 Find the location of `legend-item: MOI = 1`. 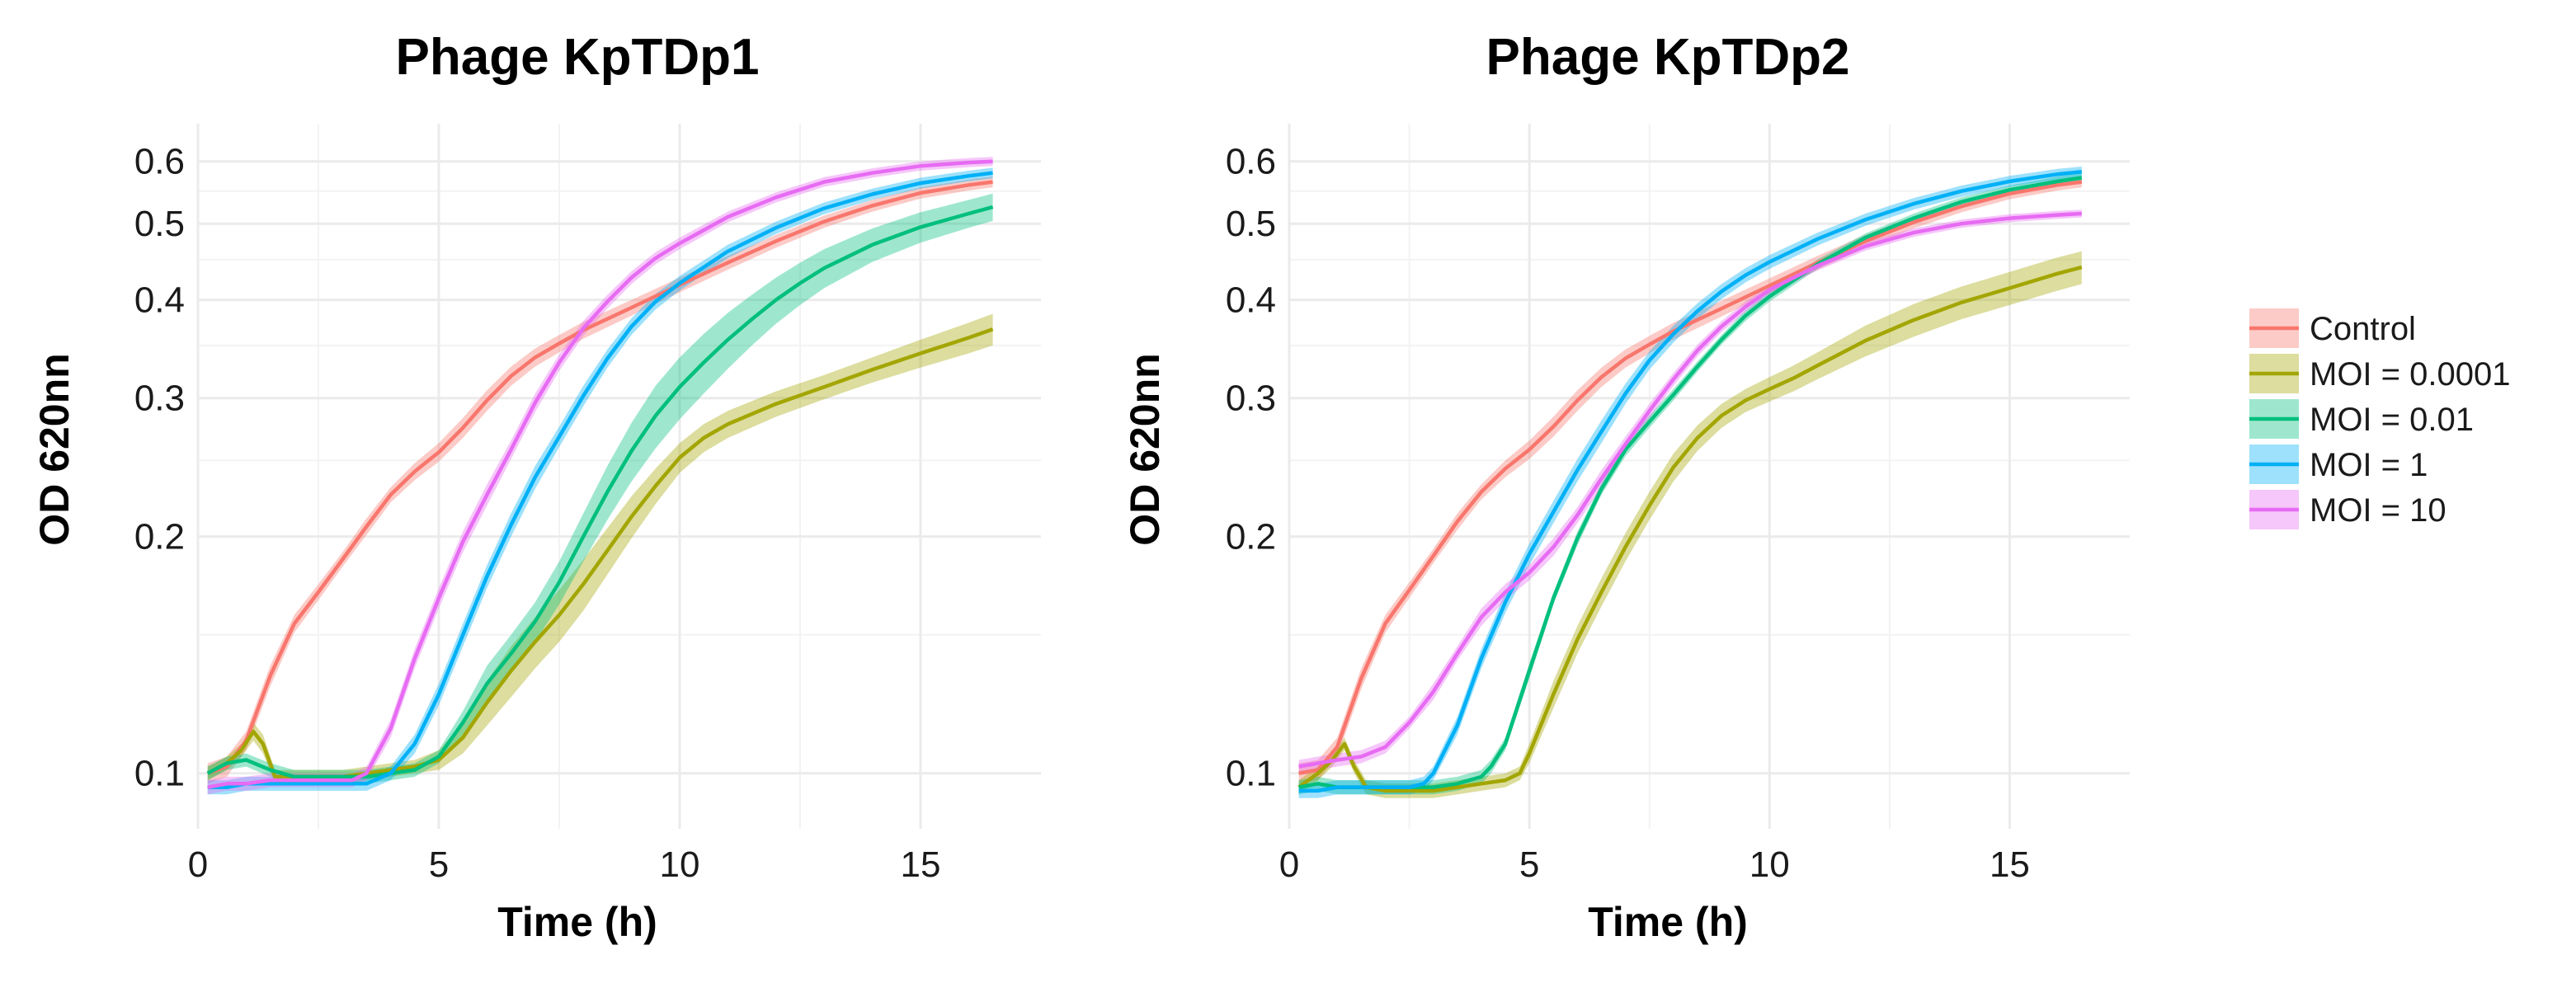

legend-item: MOI = 1 is located at coordinates (2338, 464).